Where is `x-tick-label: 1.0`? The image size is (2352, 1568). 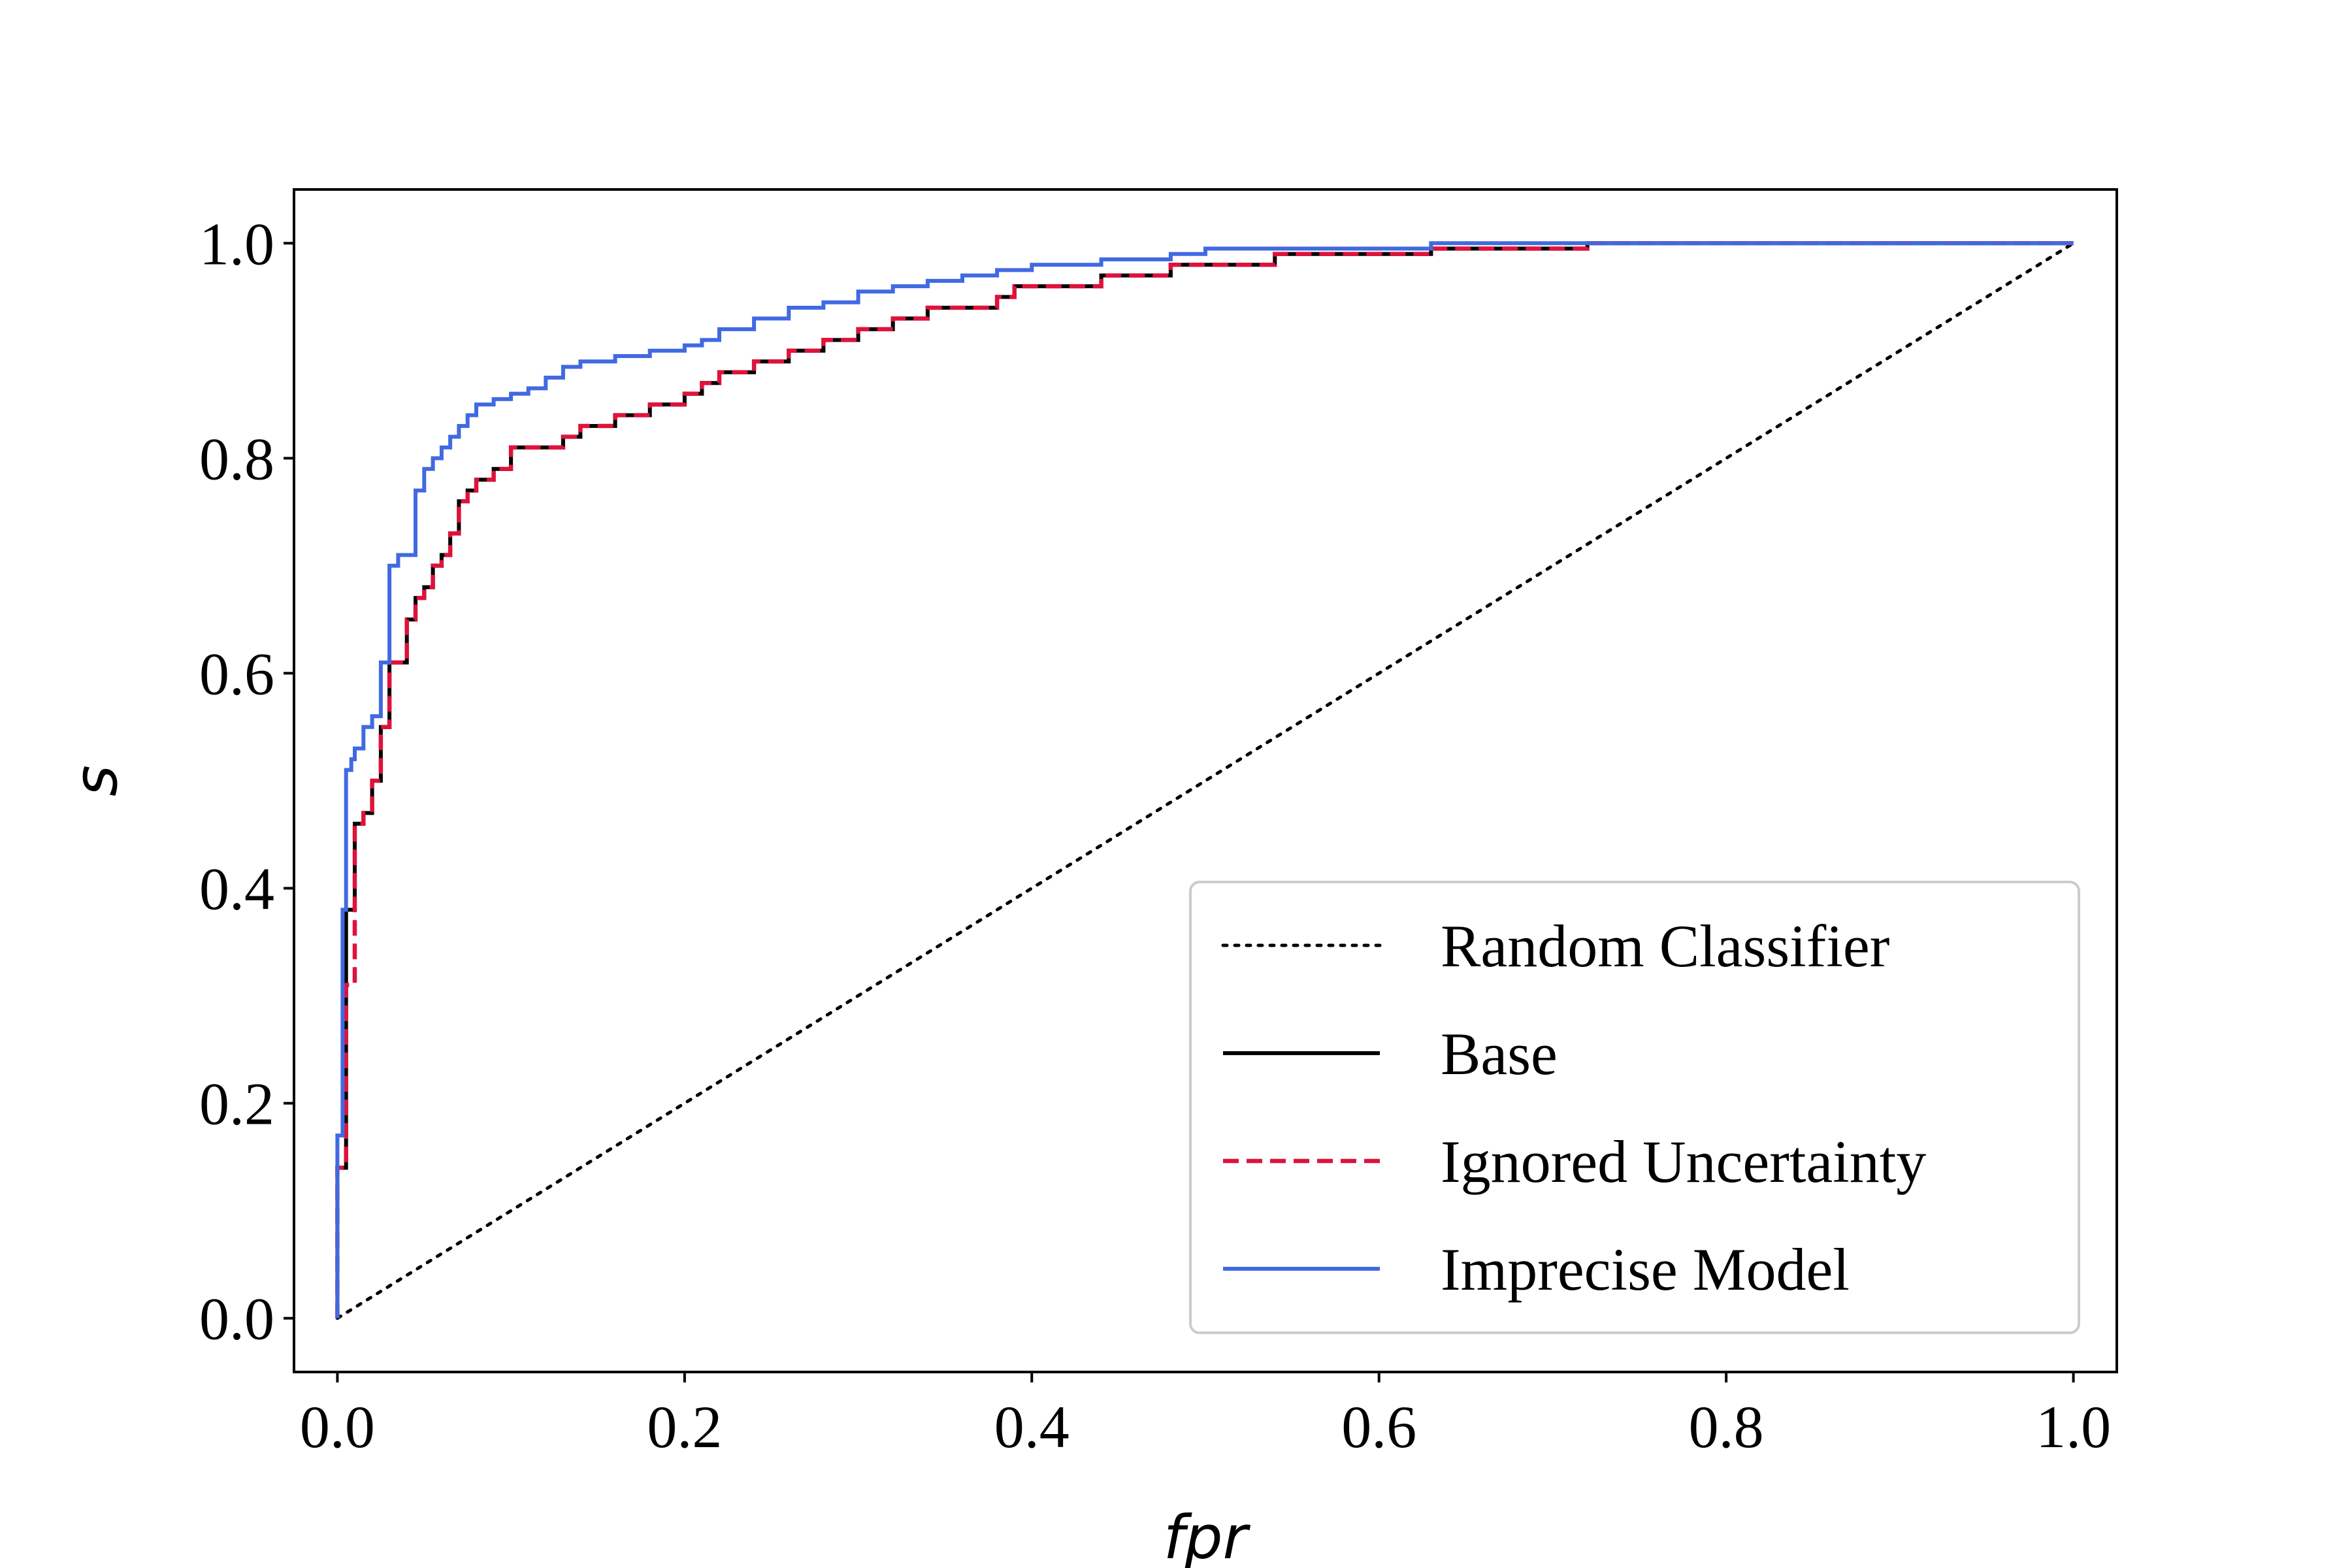
x-tick-label: 1.0 is located at coordinates (2073, 1427).